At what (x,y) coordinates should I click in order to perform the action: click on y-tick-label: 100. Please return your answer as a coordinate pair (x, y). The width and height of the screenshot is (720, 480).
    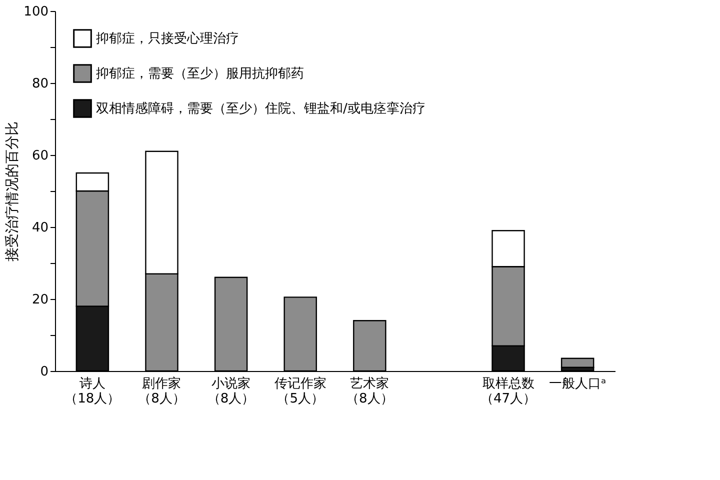
    Looking at the image, I should click on (36, 12).